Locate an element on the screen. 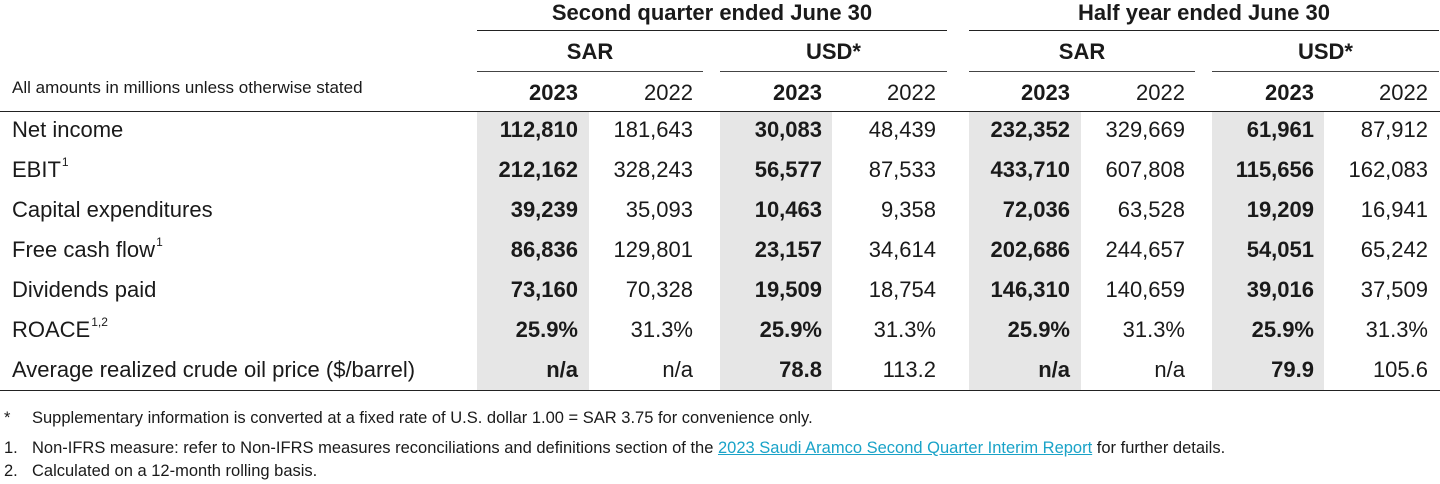 The height and width of the screenshot is (484, 1440). table-cell: 112,810 is located at coordinates (538, 129).